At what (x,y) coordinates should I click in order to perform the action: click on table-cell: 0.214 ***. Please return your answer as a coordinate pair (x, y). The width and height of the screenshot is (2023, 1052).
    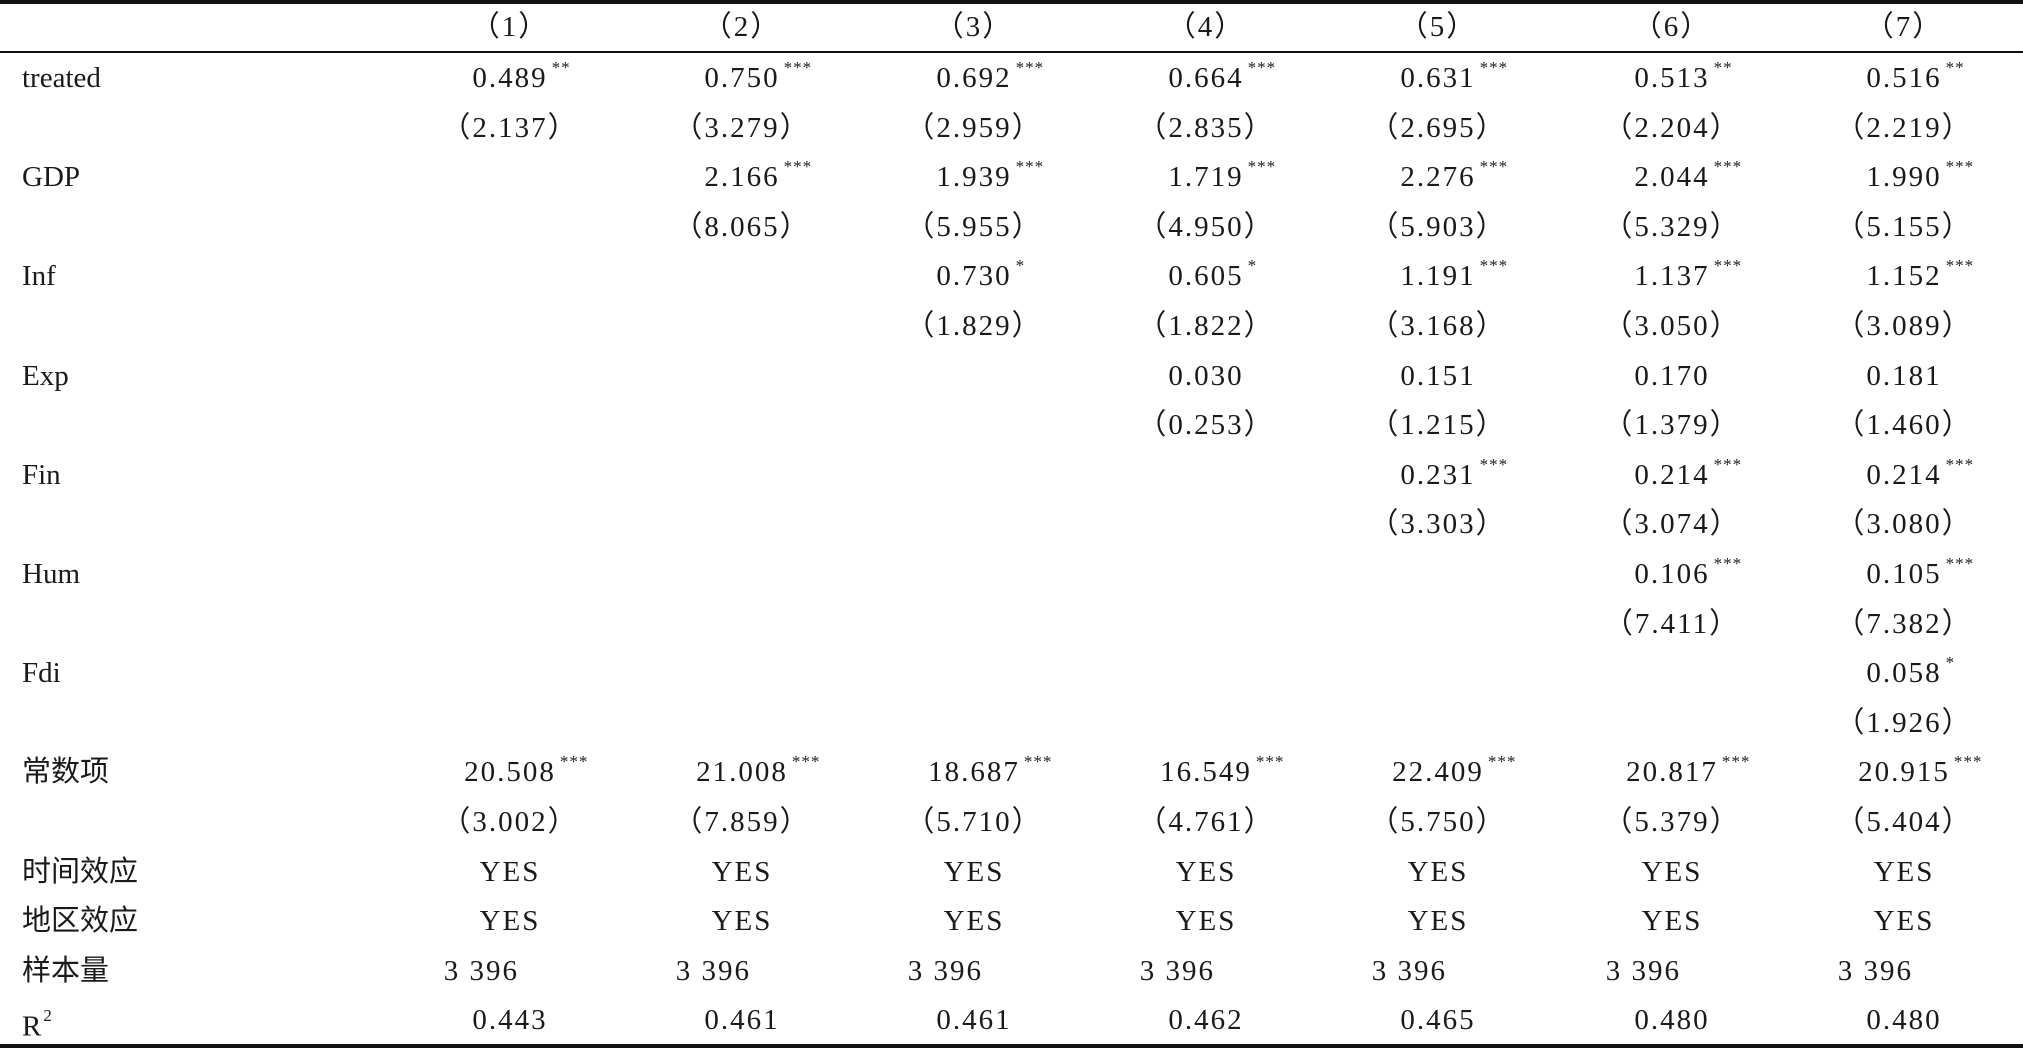
    Looking at the image, I should click on (1687, 475).